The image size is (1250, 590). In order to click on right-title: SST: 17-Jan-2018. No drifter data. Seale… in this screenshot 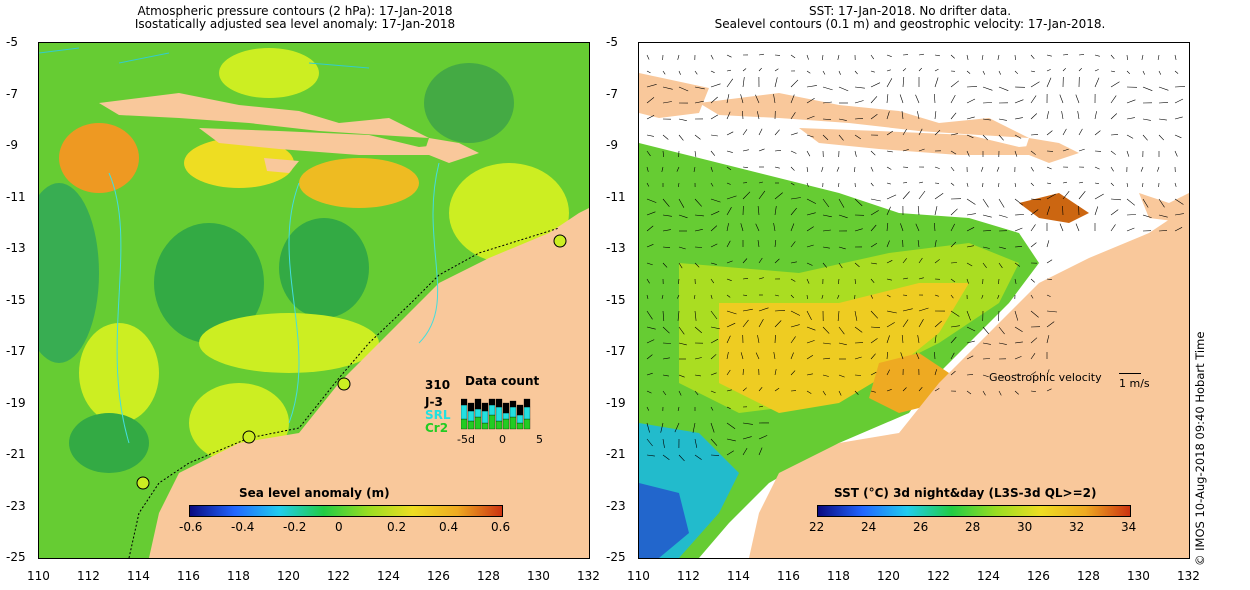, I will do `click(910, 18)`.